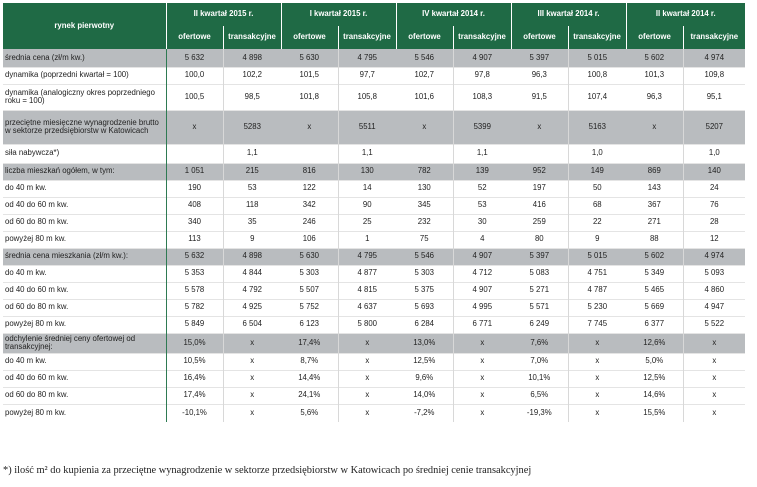 Image resolution: width=757 pixels, height=487 pixels. What do you see at coordinates (540, 222) in the screenshot?
I see `table-cell: 259` at bounding box center [540, 222].